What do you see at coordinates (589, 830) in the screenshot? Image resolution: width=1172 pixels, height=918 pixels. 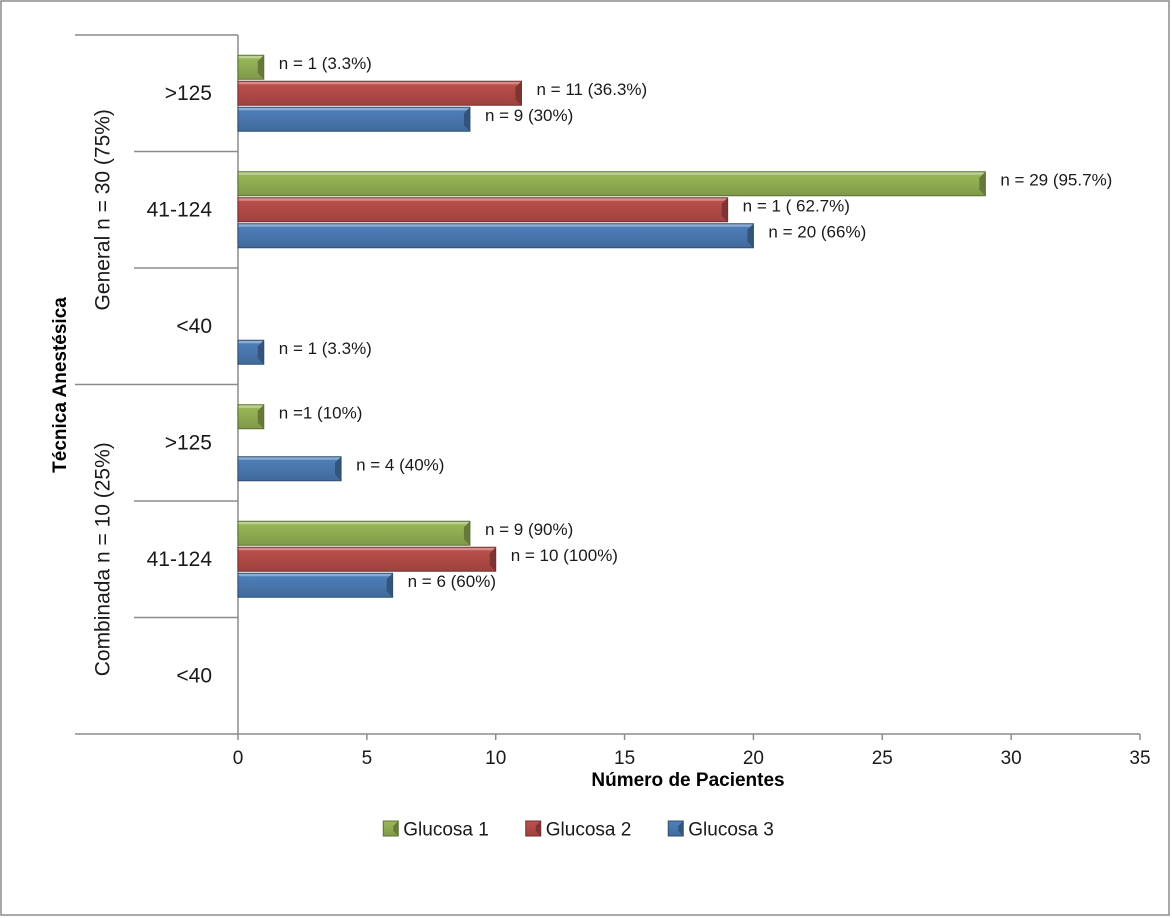 I see `legend-label: Glucosa 2` at bounding box center [589, 830].